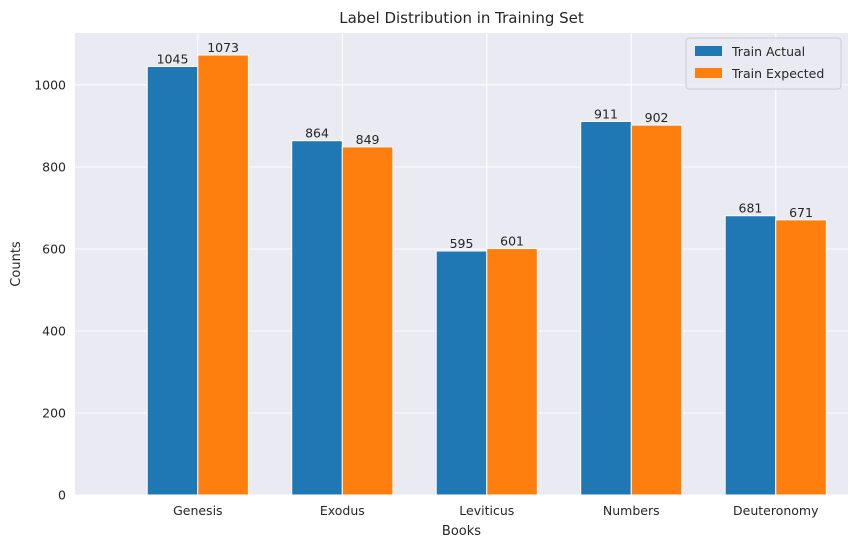  What do you see at coordinates (631, 510) in the screenshot?
I see `x-tick-label: Numbers` at bounding box center [631, 510].